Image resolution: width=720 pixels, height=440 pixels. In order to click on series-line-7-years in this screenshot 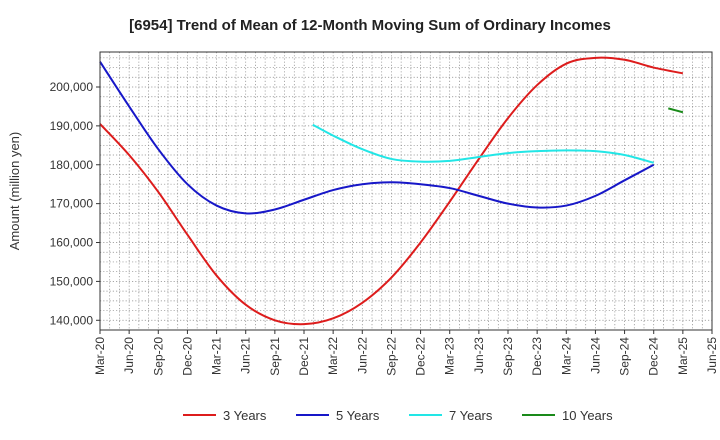, I will do `click(483, 143)`.